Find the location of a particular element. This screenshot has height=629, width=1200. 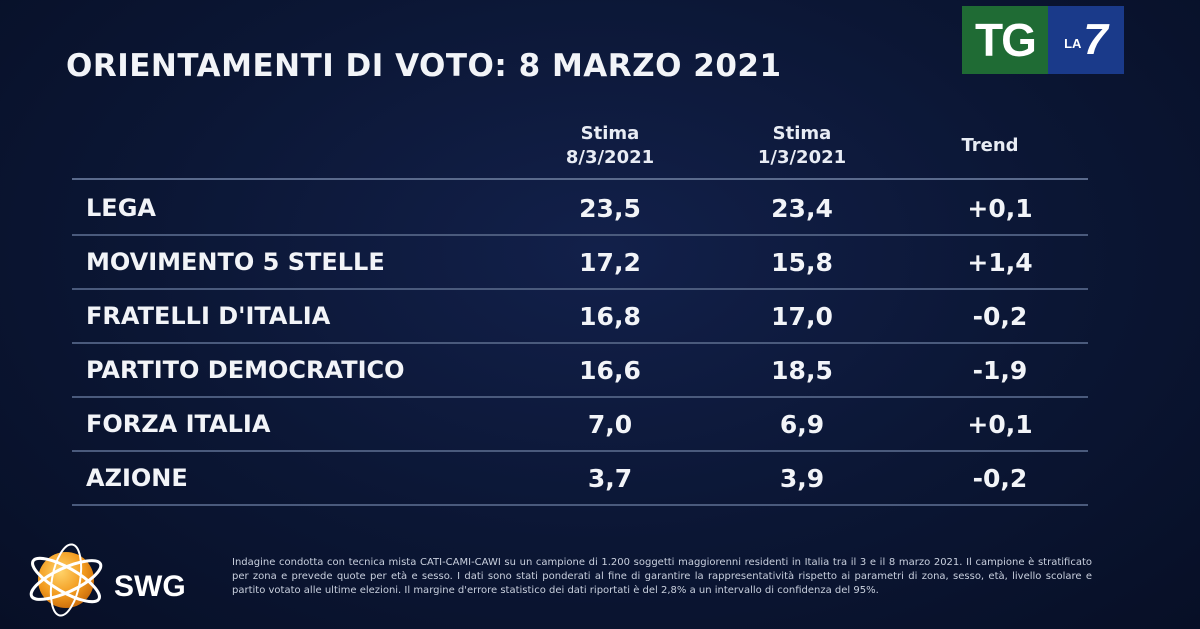

value-stima-1-3: 17,0 is located at coordinates (802, 316).